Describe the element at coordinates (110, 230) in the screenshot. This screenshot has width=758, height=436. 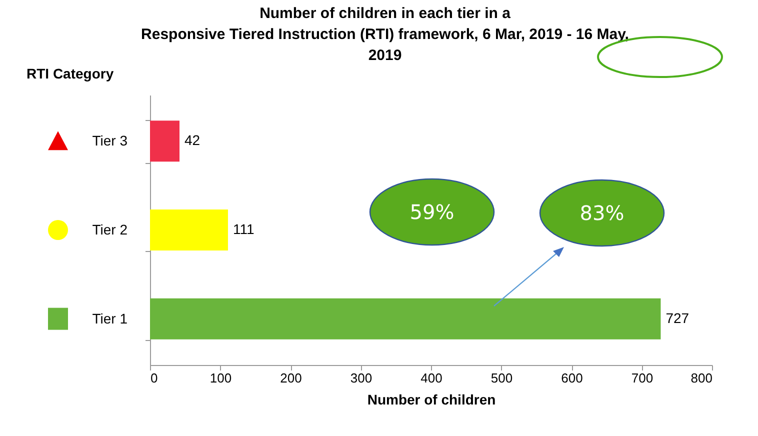
I see `y-tick-label: Tier 2` at that location.